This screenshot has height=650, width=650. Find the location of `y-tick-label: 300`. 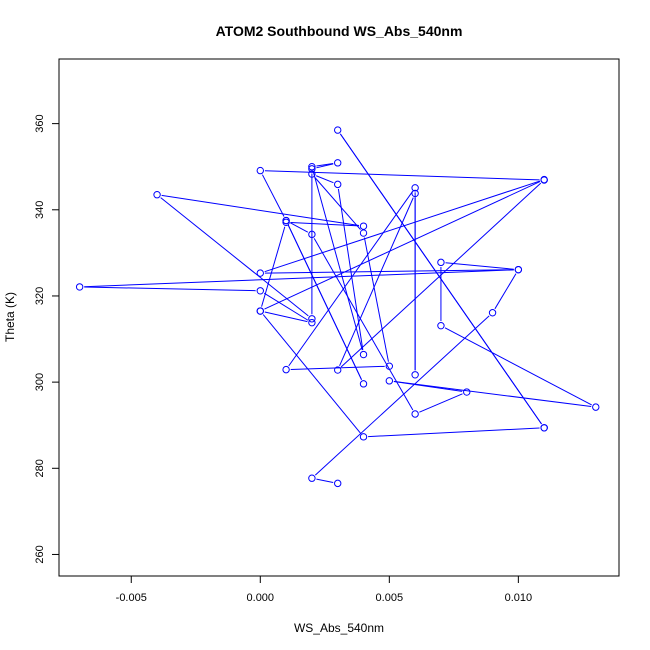

y-tick-label: 300 is located at coordinates (40, 382).